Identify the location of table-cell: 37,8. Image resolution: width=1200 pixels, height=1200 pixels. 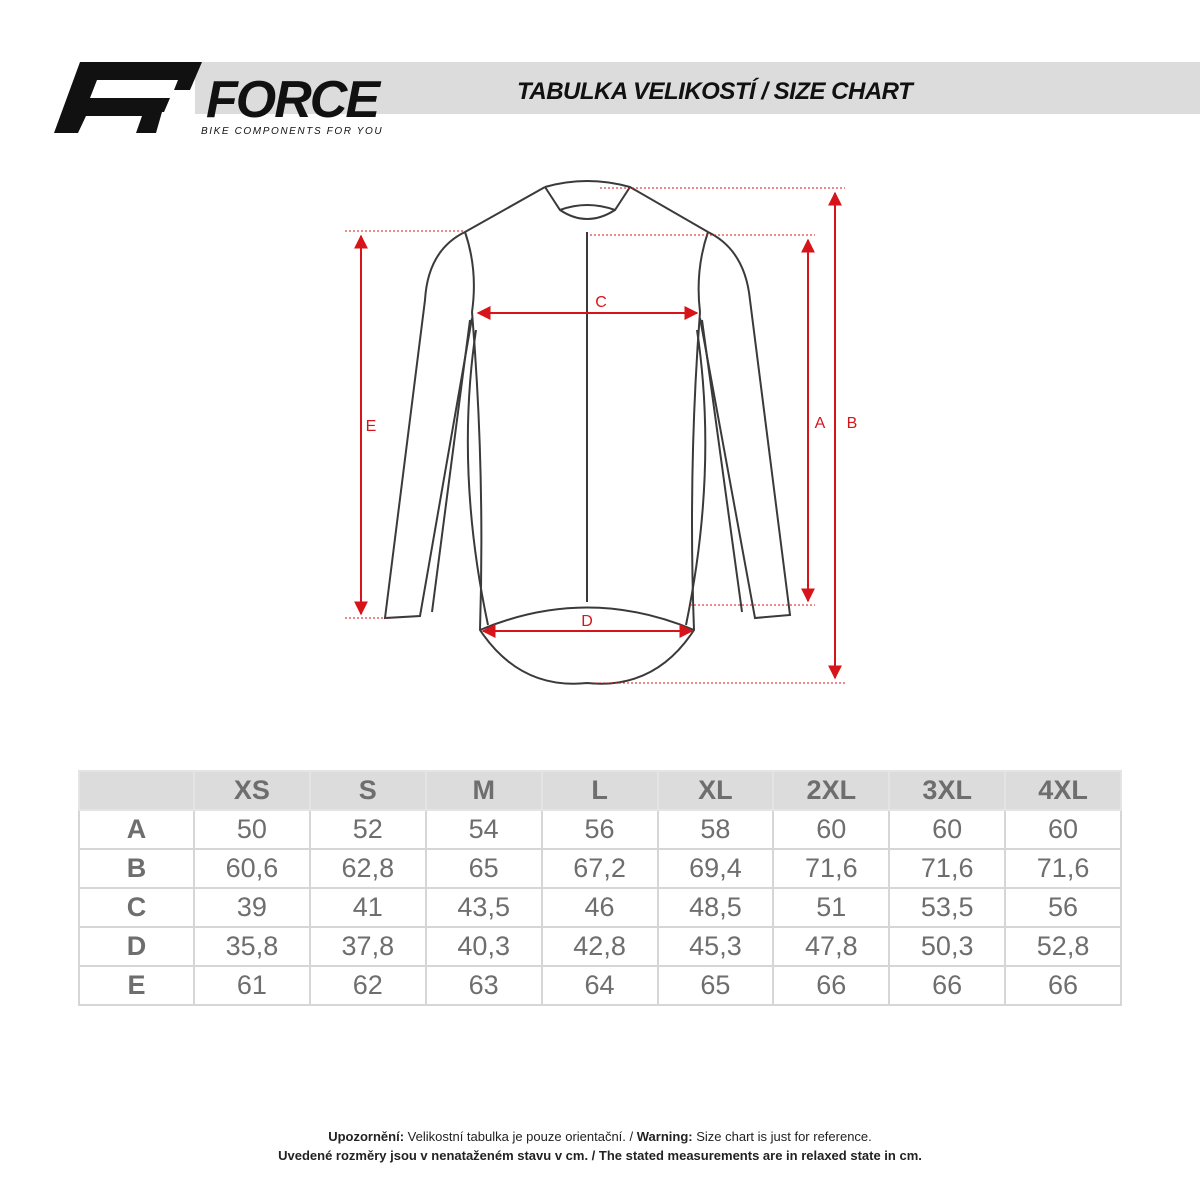
(367, 946).